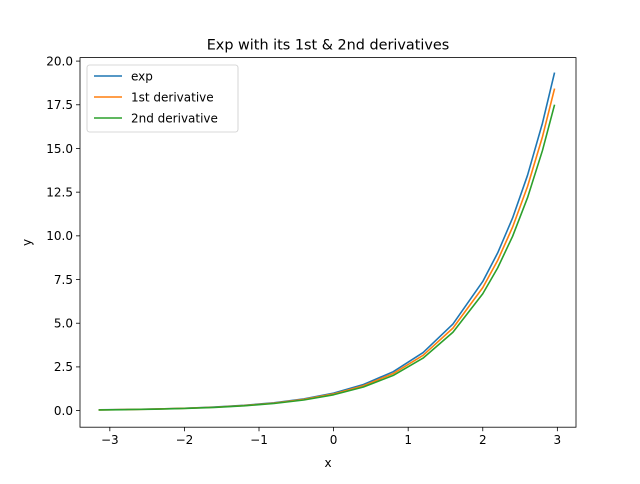  Describe the element at coordinates (172, 97) in the screenshot. I see `legend-label: 1st derivative` at that location.